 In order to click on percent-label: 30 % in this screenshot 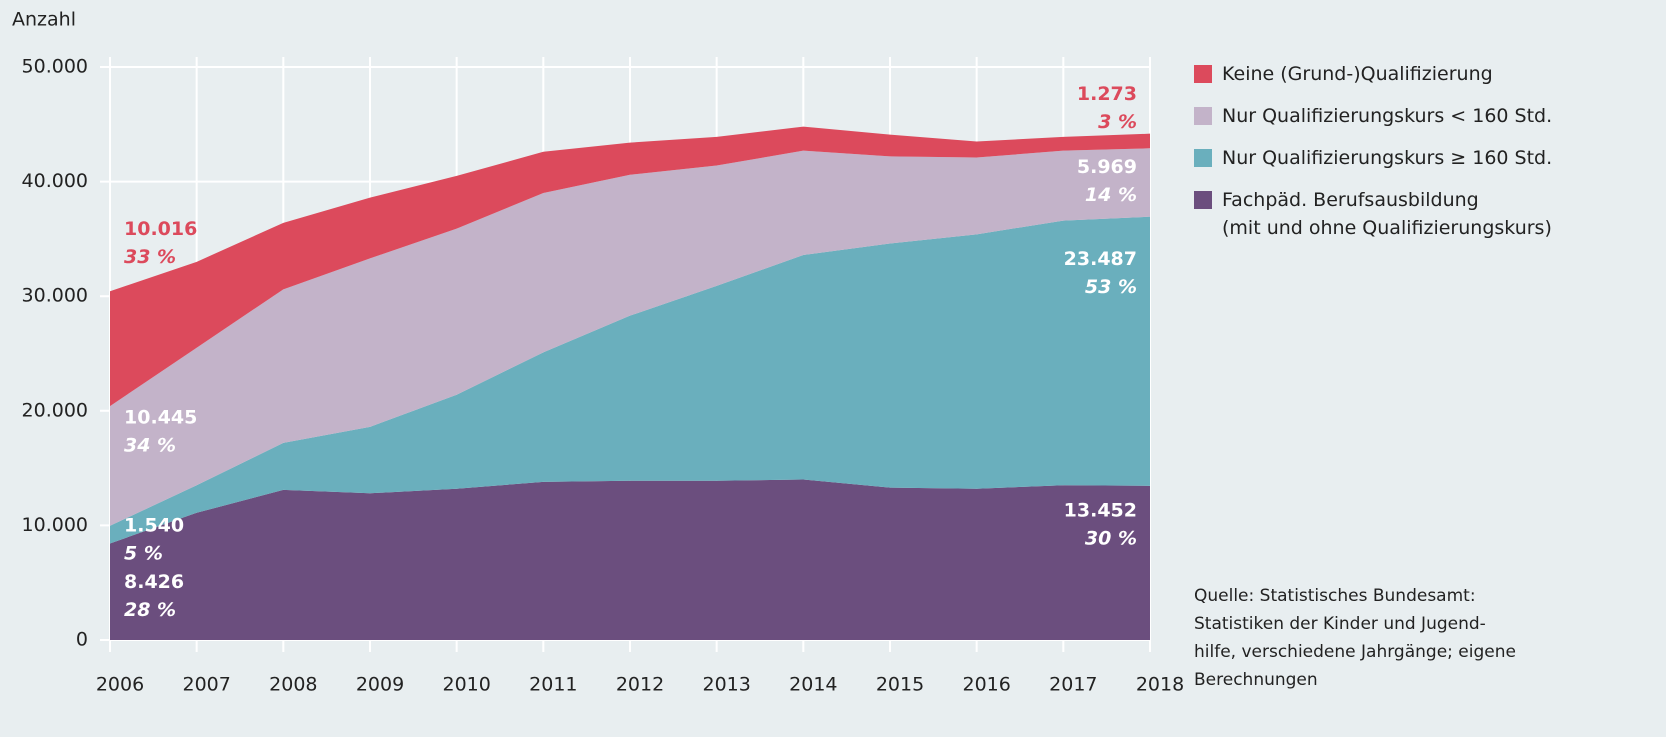, I will do `click(1111, 538)`.